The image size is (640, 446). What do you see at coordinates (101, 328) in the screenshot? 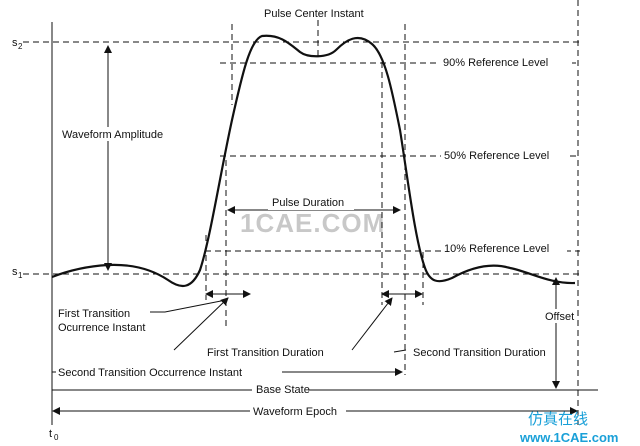
I see `first-transition-occurrence-label-2: Ocurrence Instant` at bounding box center [101, 328].